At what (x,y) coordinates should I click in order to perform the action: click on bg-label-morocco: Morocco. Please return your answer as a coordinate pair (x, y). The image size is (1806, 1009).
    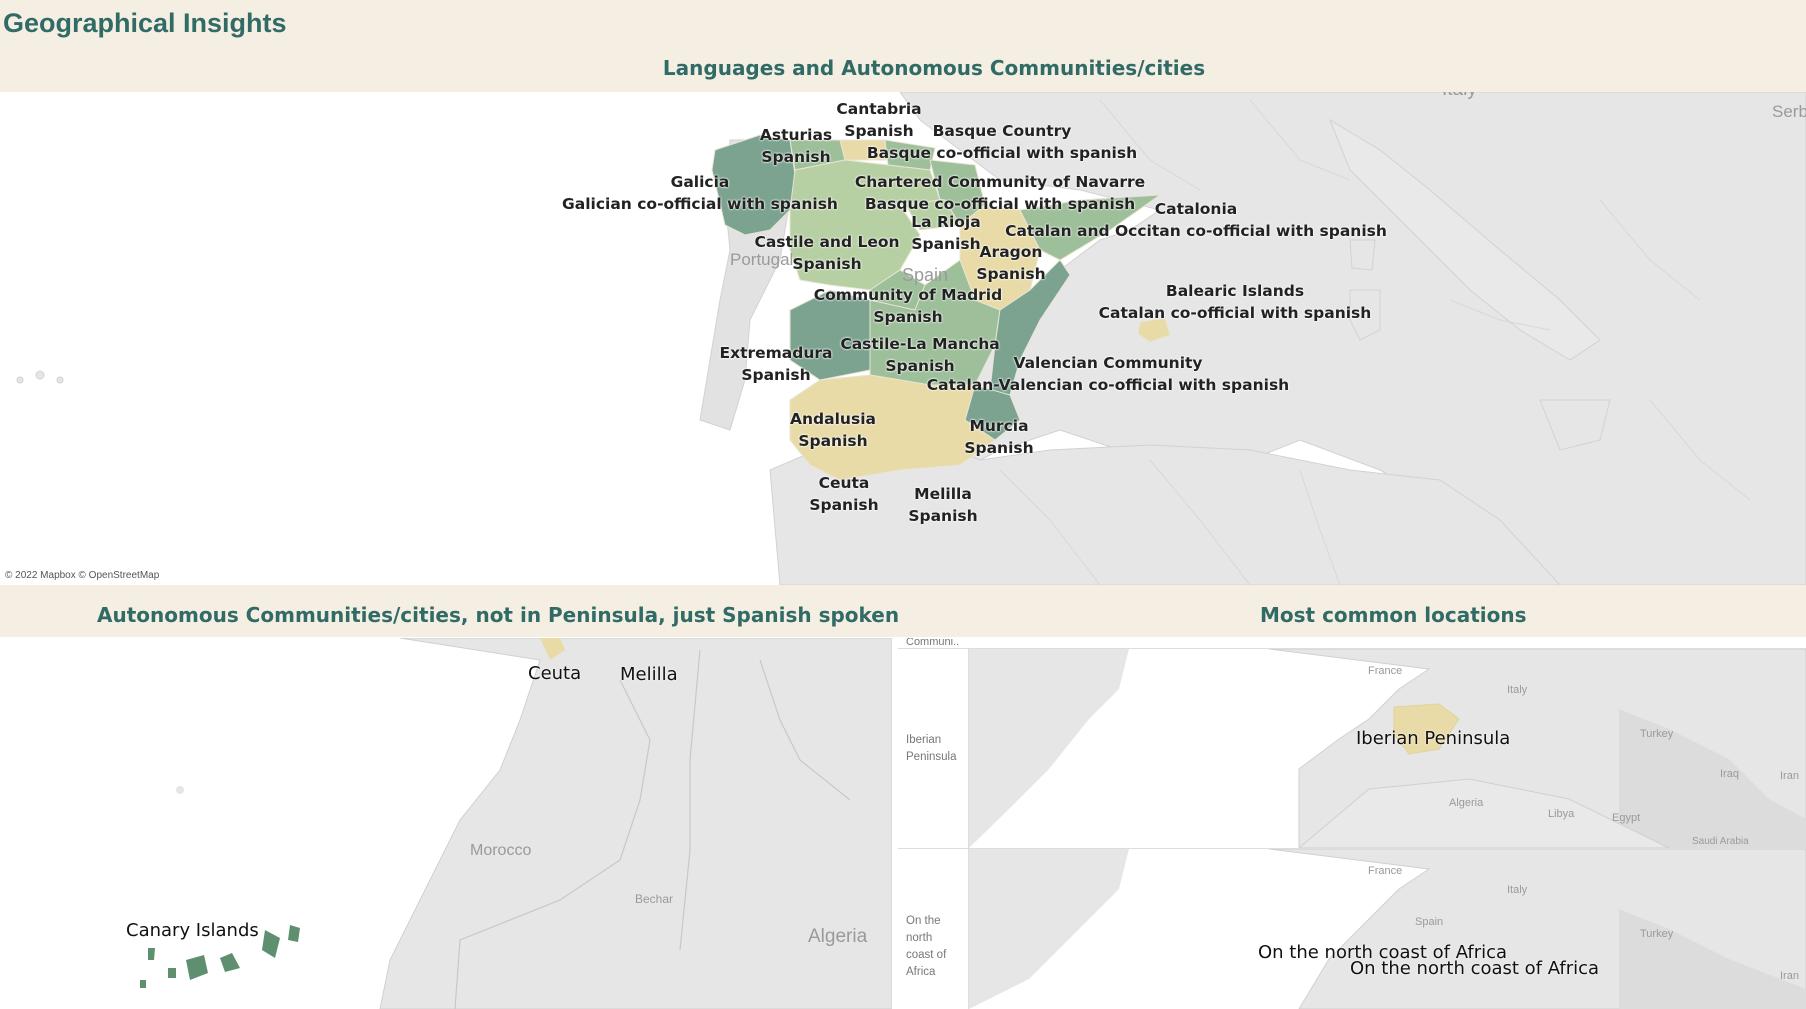
    Looking at the image, I should click on (501, 850).